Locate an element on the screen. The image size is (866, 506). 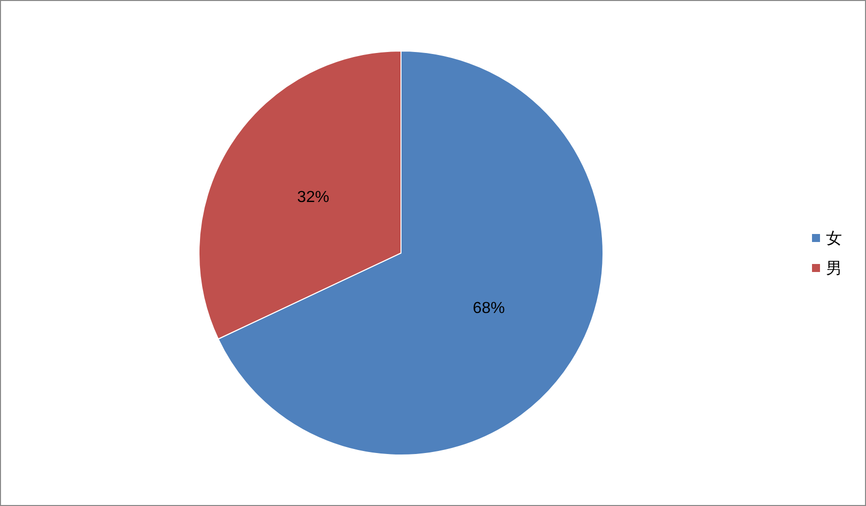
data-label: 32% is located at coordinates (313, 197).